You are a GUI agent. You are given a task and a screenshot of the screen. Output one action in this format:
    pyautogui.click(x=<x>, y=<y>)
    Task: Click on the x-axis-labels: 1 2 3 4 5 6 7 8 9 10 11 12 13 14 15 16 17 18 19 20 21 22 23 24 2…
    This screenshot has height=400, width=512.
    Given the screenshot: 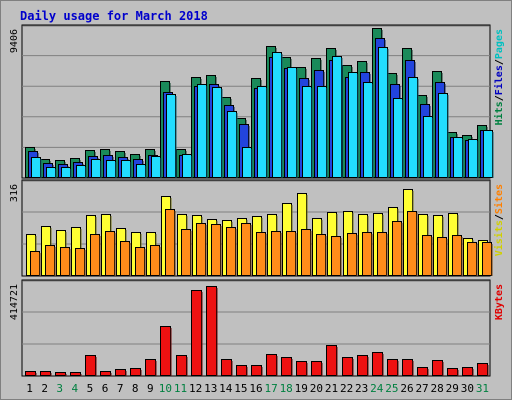 What is the action you would take?
    pyautogui.click(x=257, y=388)
    